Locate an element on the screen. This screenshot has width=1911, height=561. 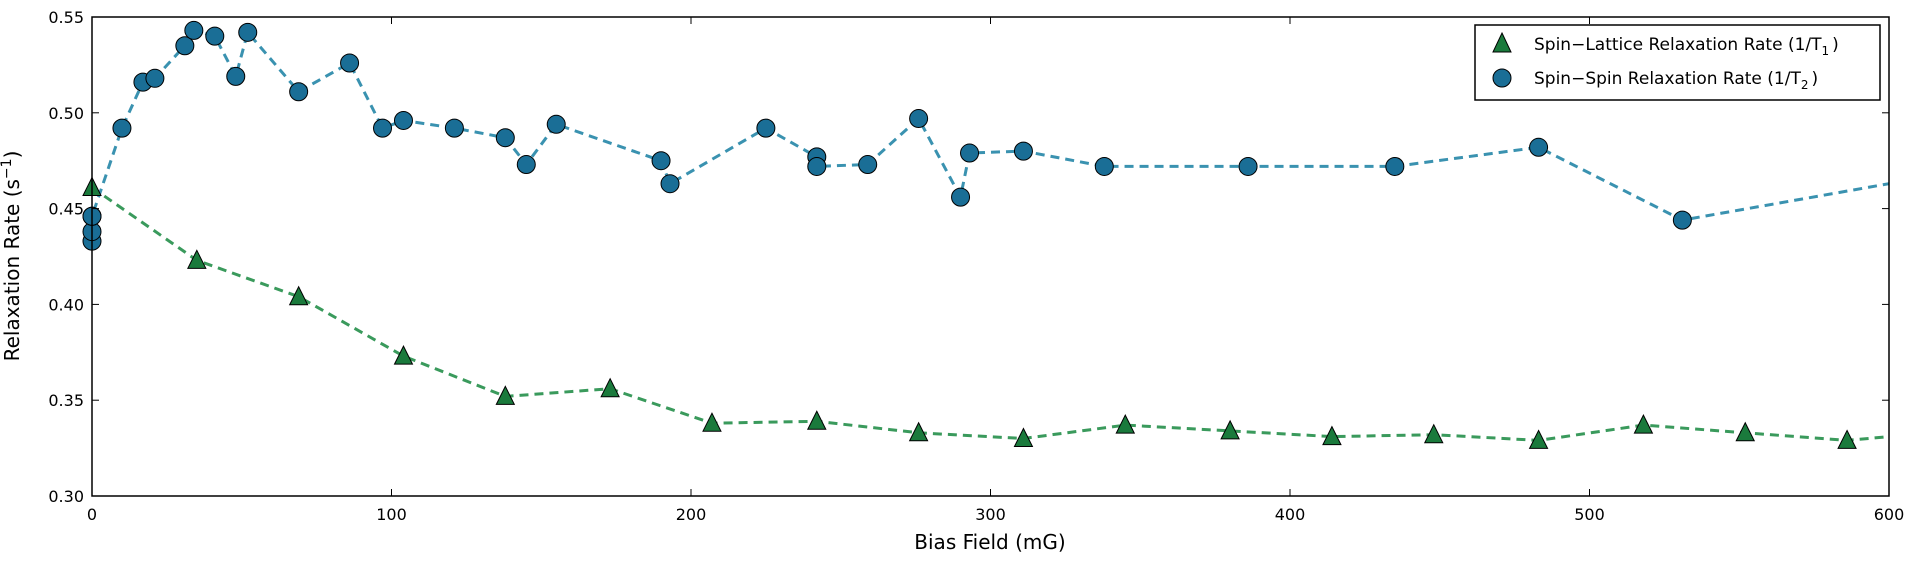
y-tick-label: 0.35 is located at coordinates (66, 400).